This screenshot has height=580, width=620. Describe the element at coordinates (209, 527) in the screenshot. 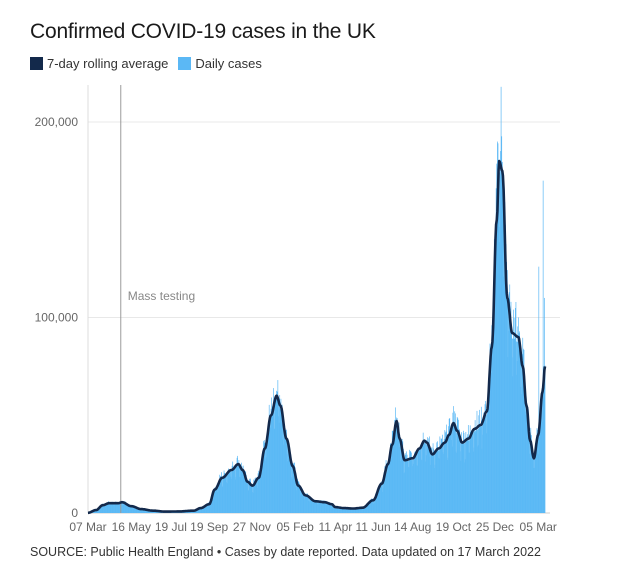

I see `x-tick-label: 19 Sep` at that location.